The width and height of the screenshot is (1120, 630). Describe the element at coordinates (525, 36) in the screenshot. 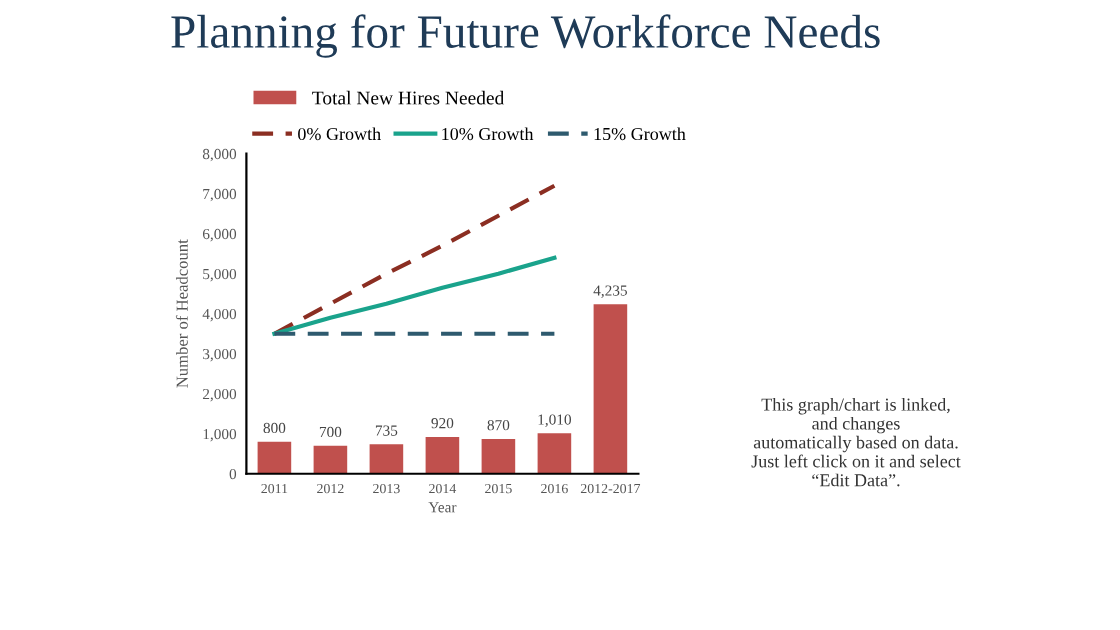

I see `chart-title: Planning for Future Workforce Needs` at that location.